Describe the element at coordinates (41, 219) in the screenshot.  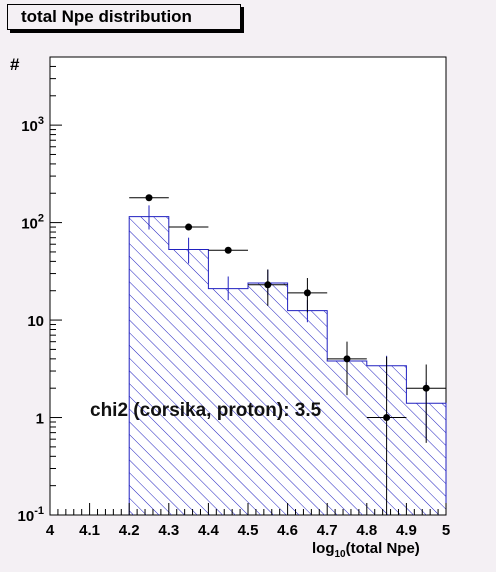
I see `y-tick-label-exponent: 2` at that location.